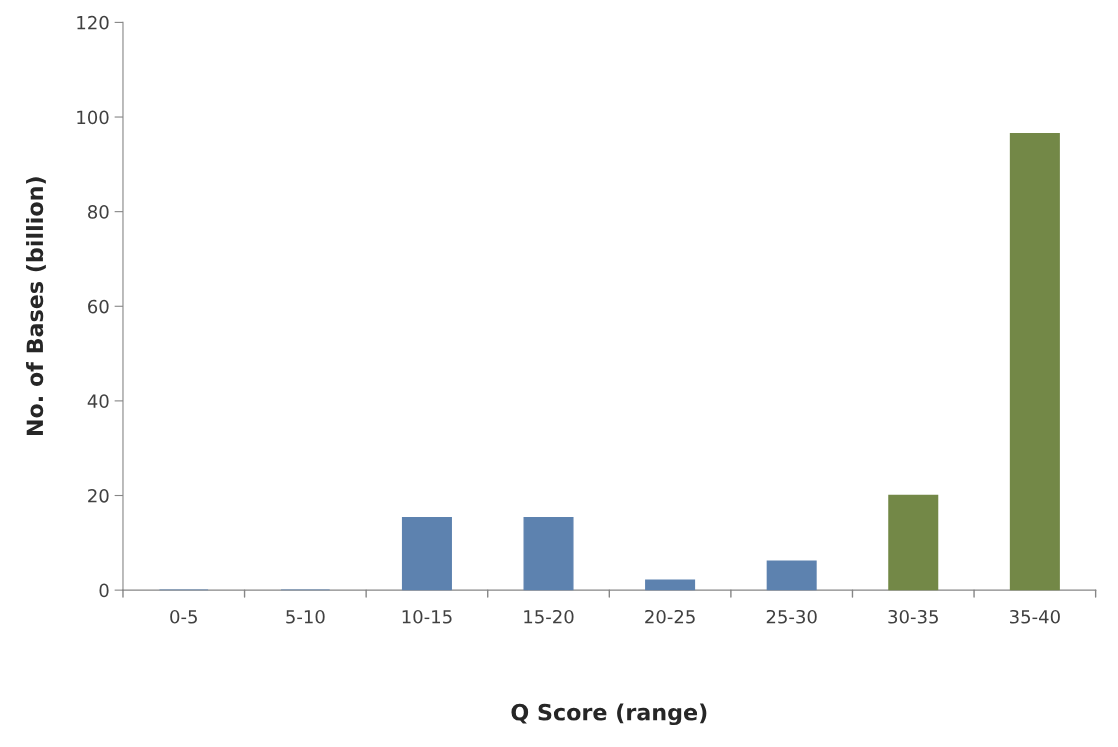 The width and height of the screenshot is (1118, 747). What do you see at coordinates (36, 306) in the screenshot?
I see `y-axis-title: No. of Bases (billion)` at bounding box center [36, 306].